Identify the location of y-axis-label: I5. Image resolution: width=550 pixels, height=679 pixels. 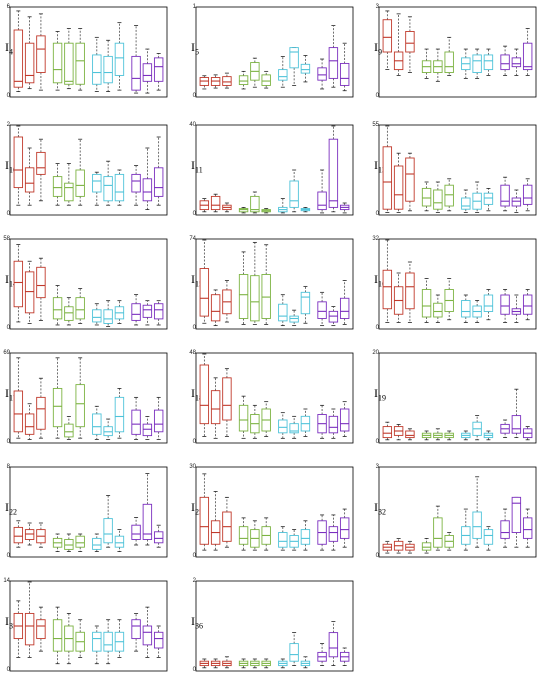
(195, 48).